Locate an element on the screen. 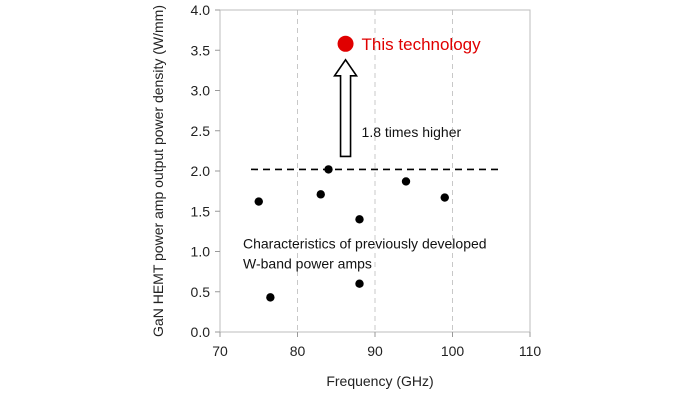  y-tick-label: 0.5 is located at coordinates (201, 292).